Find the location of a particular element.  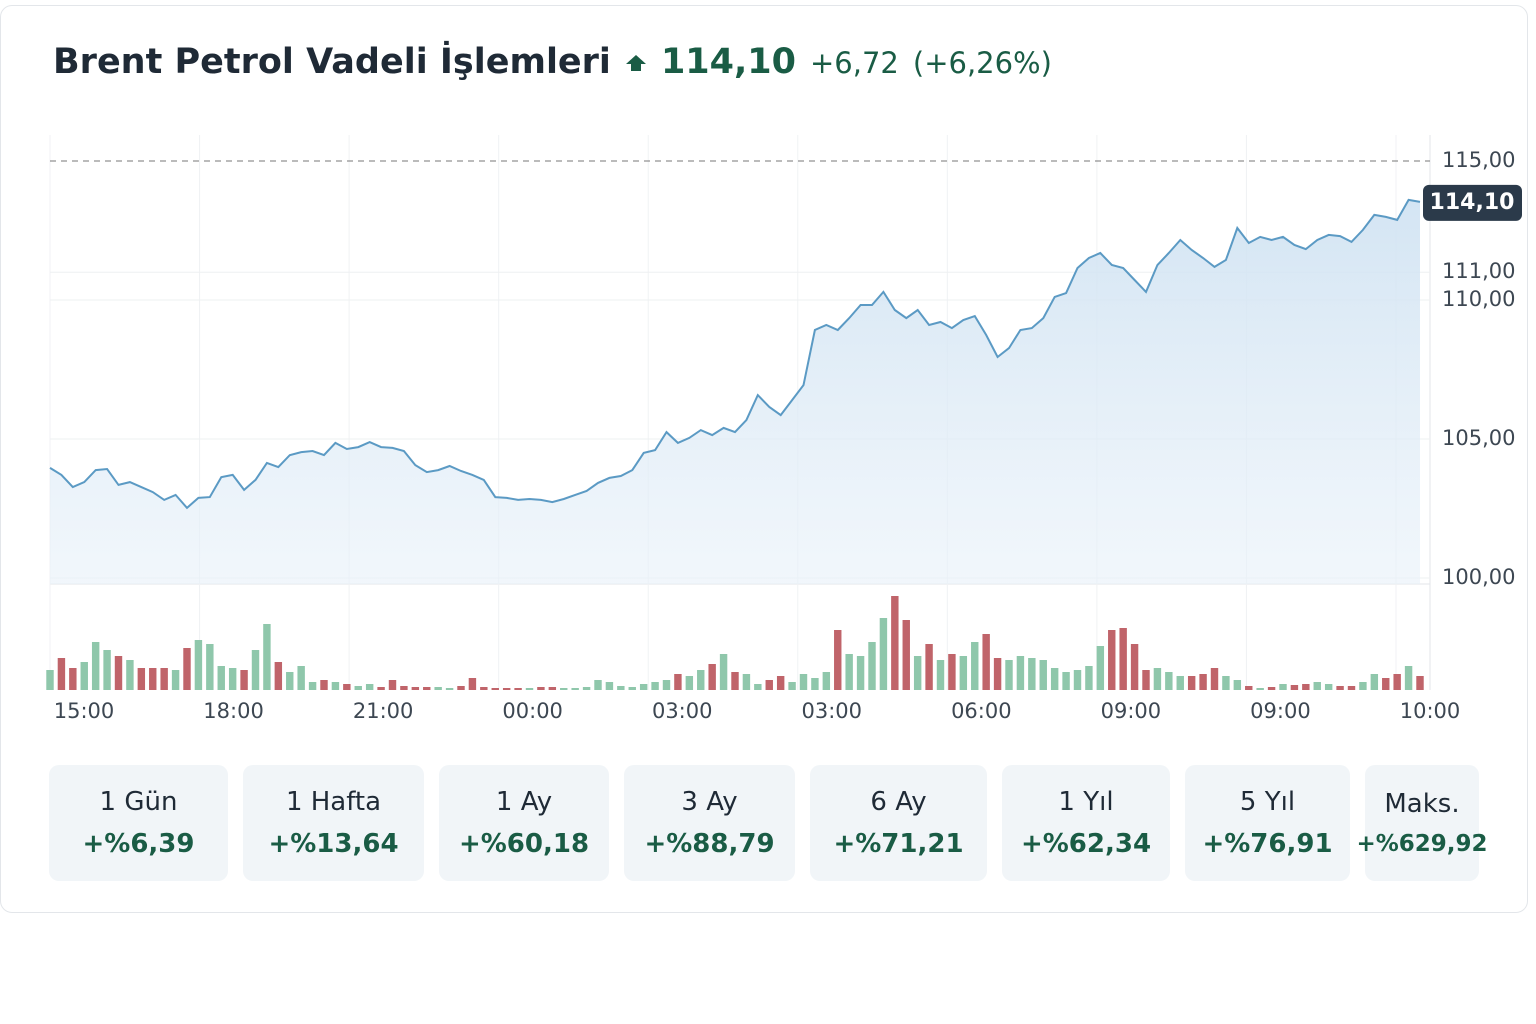

period-label: 1 Yıl is located at coordinates (1086, 802).